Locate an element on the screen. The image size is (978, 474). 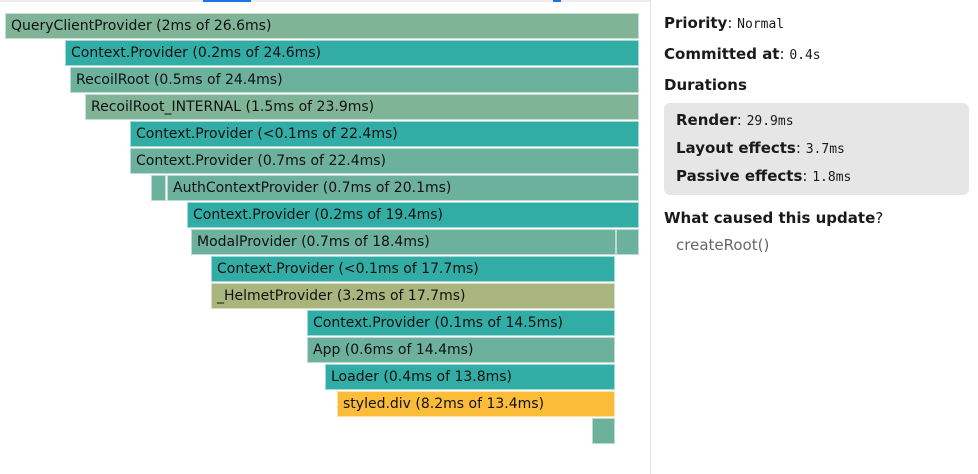
committed-value: 0.4s is located at coordinates (805, 55).